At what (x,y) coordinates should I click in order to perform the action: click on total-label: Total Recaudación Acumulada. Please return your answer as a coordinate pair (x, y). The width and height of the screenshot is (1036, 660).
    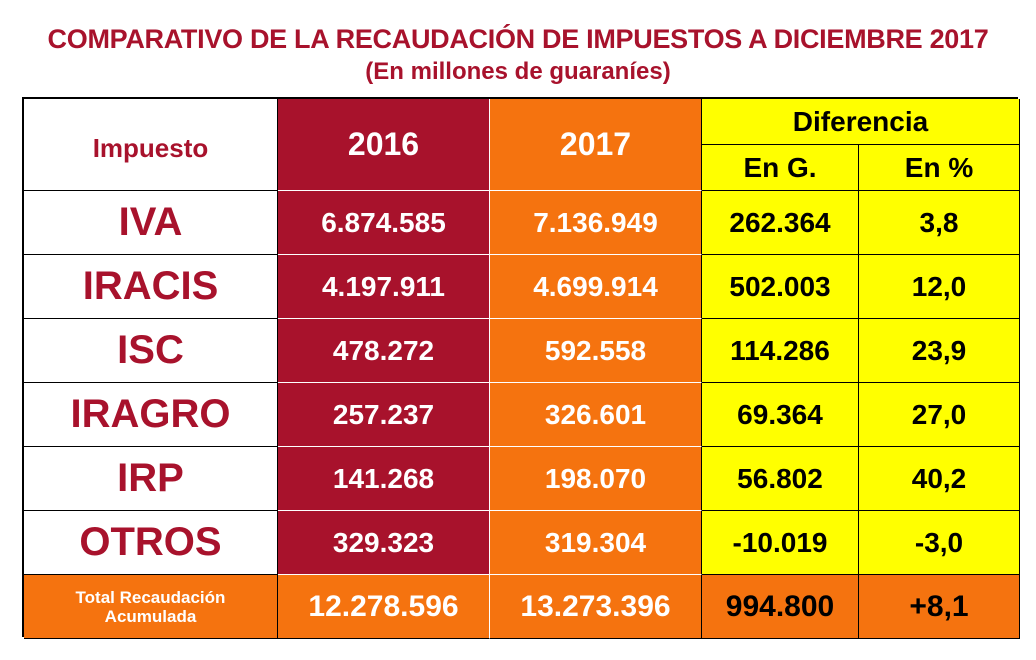
    Looking at the image, I should click on (151, 607).